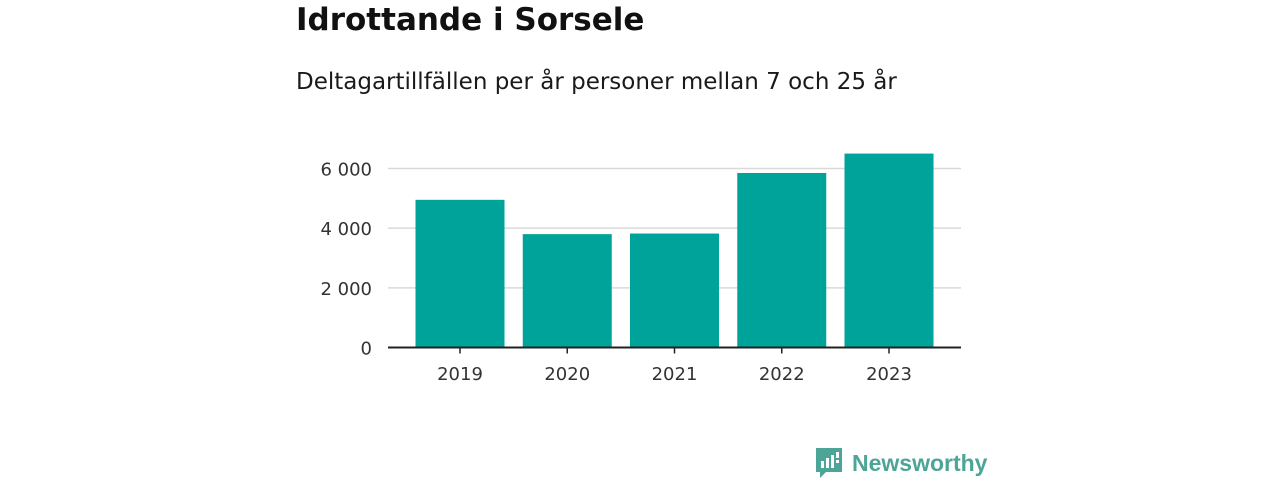 The width and height of the screenshot is (1280, 484). Describe the element at coordinates (782, 260) in the screenshot. I see `bar-2022` at that location.